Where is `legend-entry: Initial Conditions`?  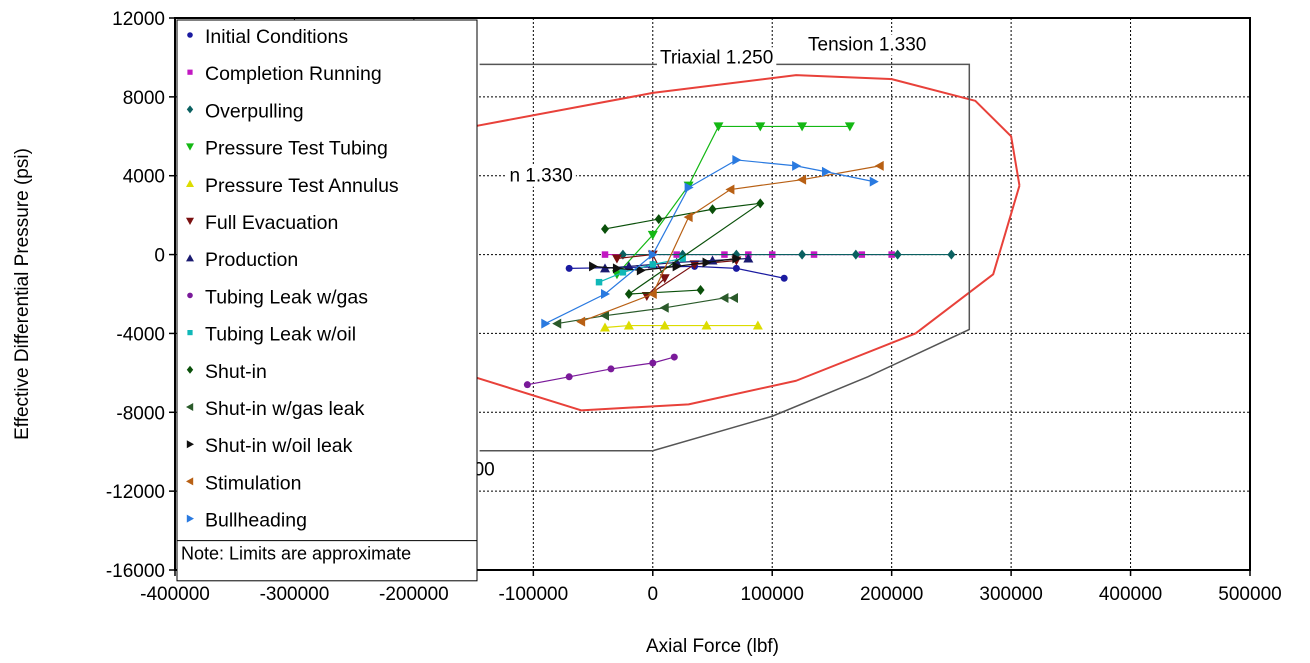 legend-entry: Initial Conditions is located at coordinates (276, 37).